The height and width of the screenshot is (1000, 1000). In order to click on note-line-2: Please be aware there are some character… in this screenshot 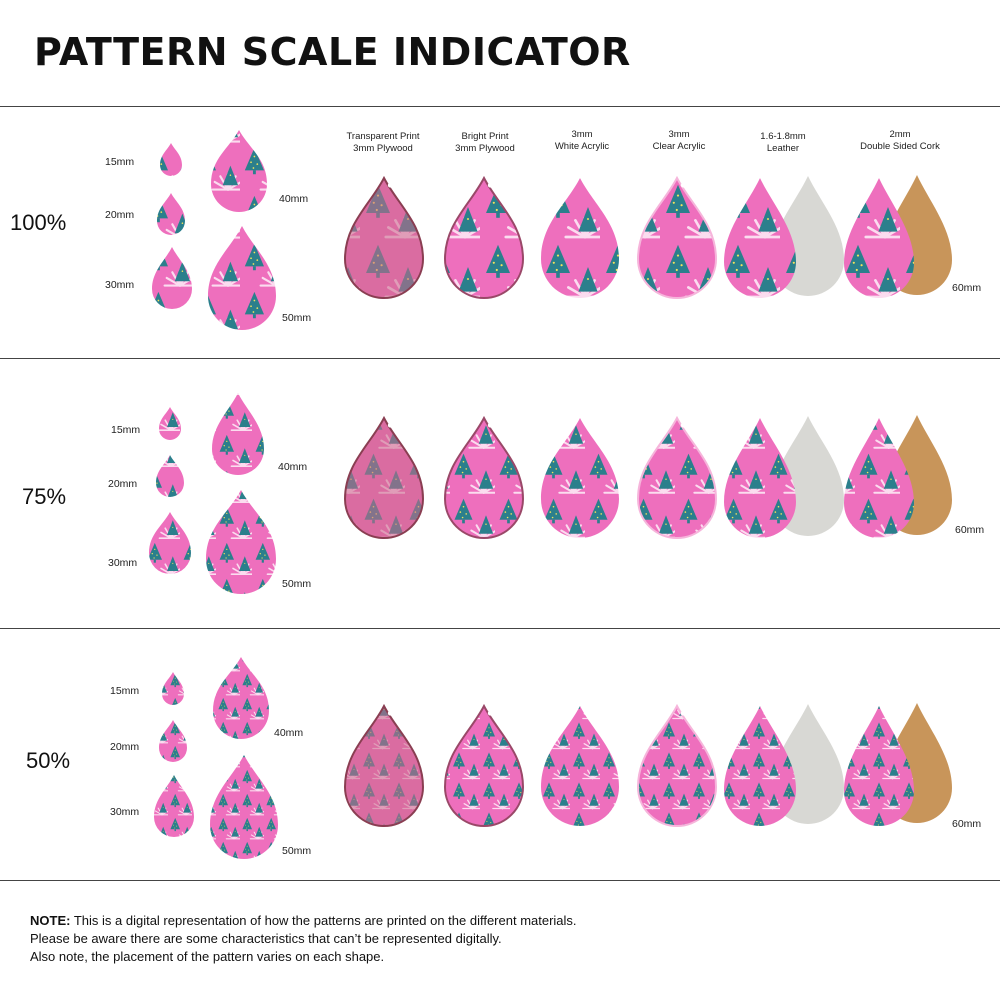, I will do `click(266, 938)`.